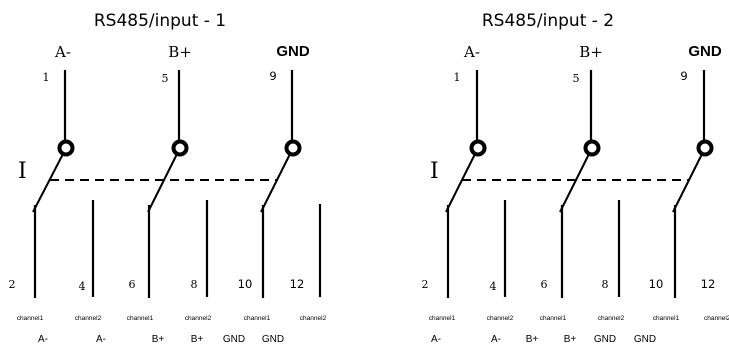  I want to click on diagram-title: RS485/input - 2, so click(548, 21).